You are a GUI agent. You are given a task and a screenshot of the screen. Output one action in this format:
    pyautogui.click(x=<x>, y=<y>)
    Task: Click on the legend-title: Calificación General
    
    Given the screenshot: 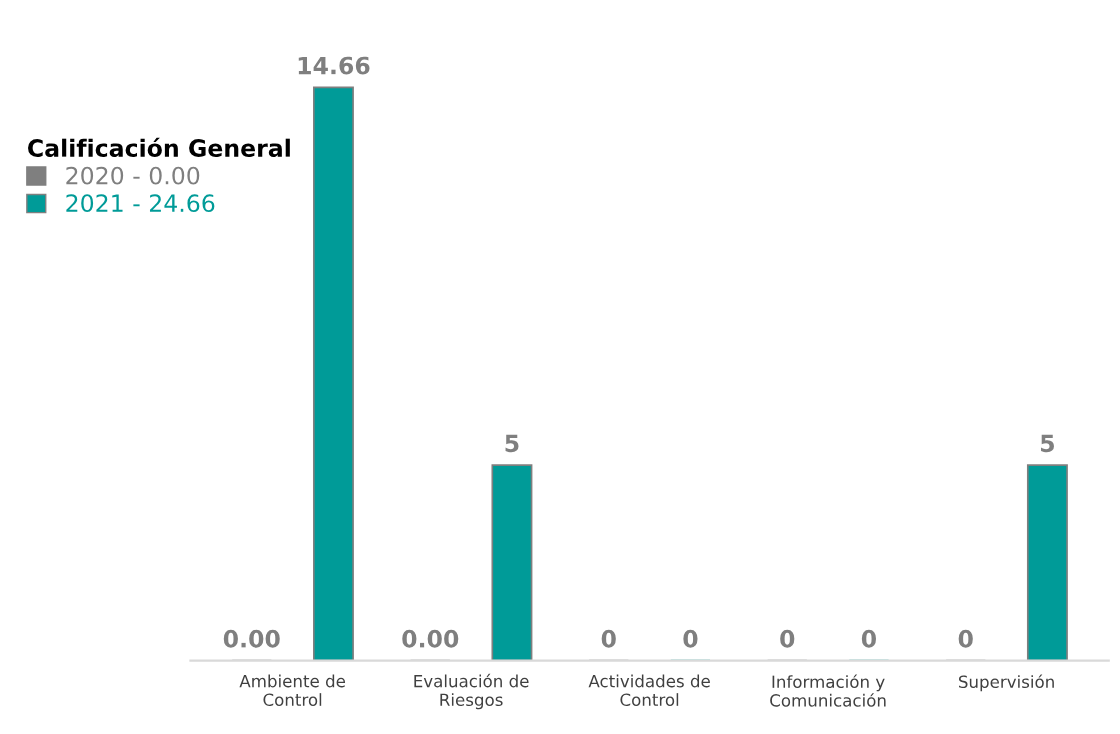 What is the action you would take?
    pyautogui.click(x=159, y=147)
    